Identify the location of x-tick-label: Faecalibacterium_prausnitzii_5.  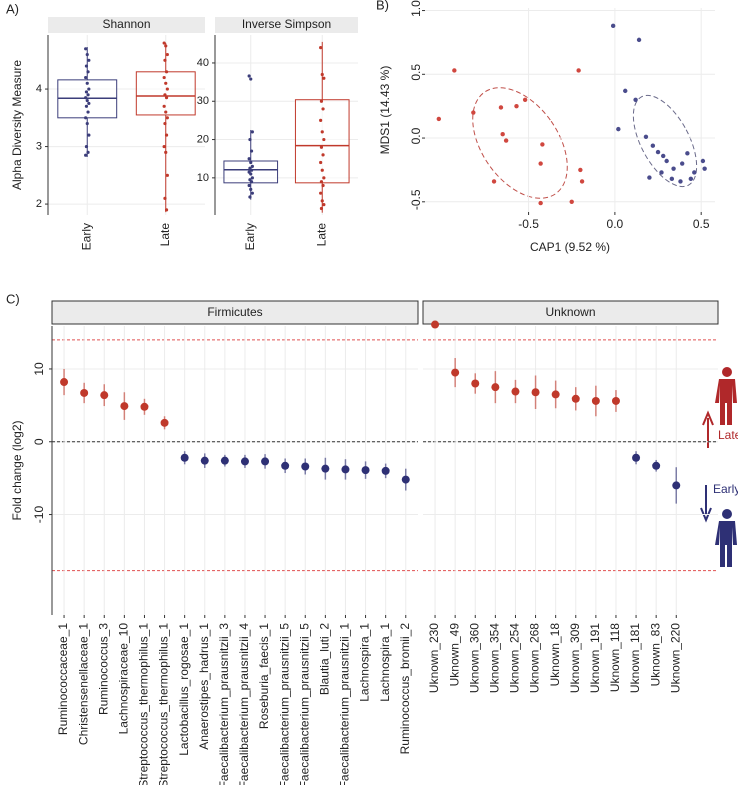
(304, 704).